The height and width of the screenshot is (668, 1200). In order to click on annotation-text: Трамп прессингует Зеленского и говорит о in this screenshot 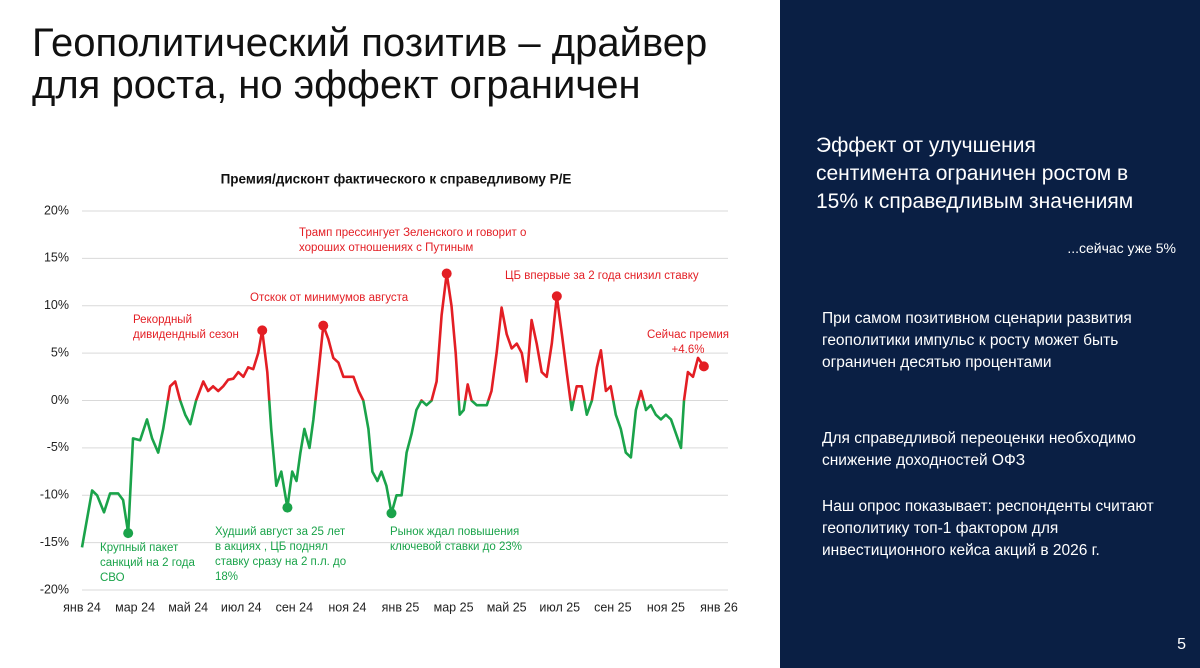, I will do `click(412, 233)`.